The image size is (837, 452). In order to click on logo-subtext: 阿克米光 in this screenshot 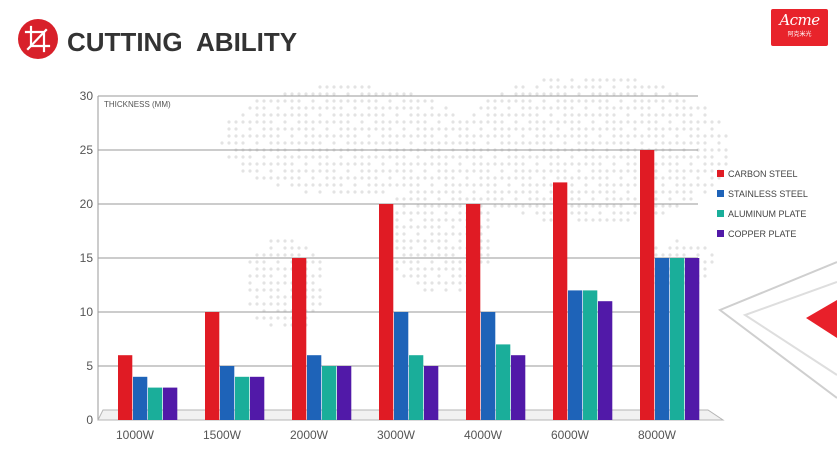, I will do `click(799, 35)`.